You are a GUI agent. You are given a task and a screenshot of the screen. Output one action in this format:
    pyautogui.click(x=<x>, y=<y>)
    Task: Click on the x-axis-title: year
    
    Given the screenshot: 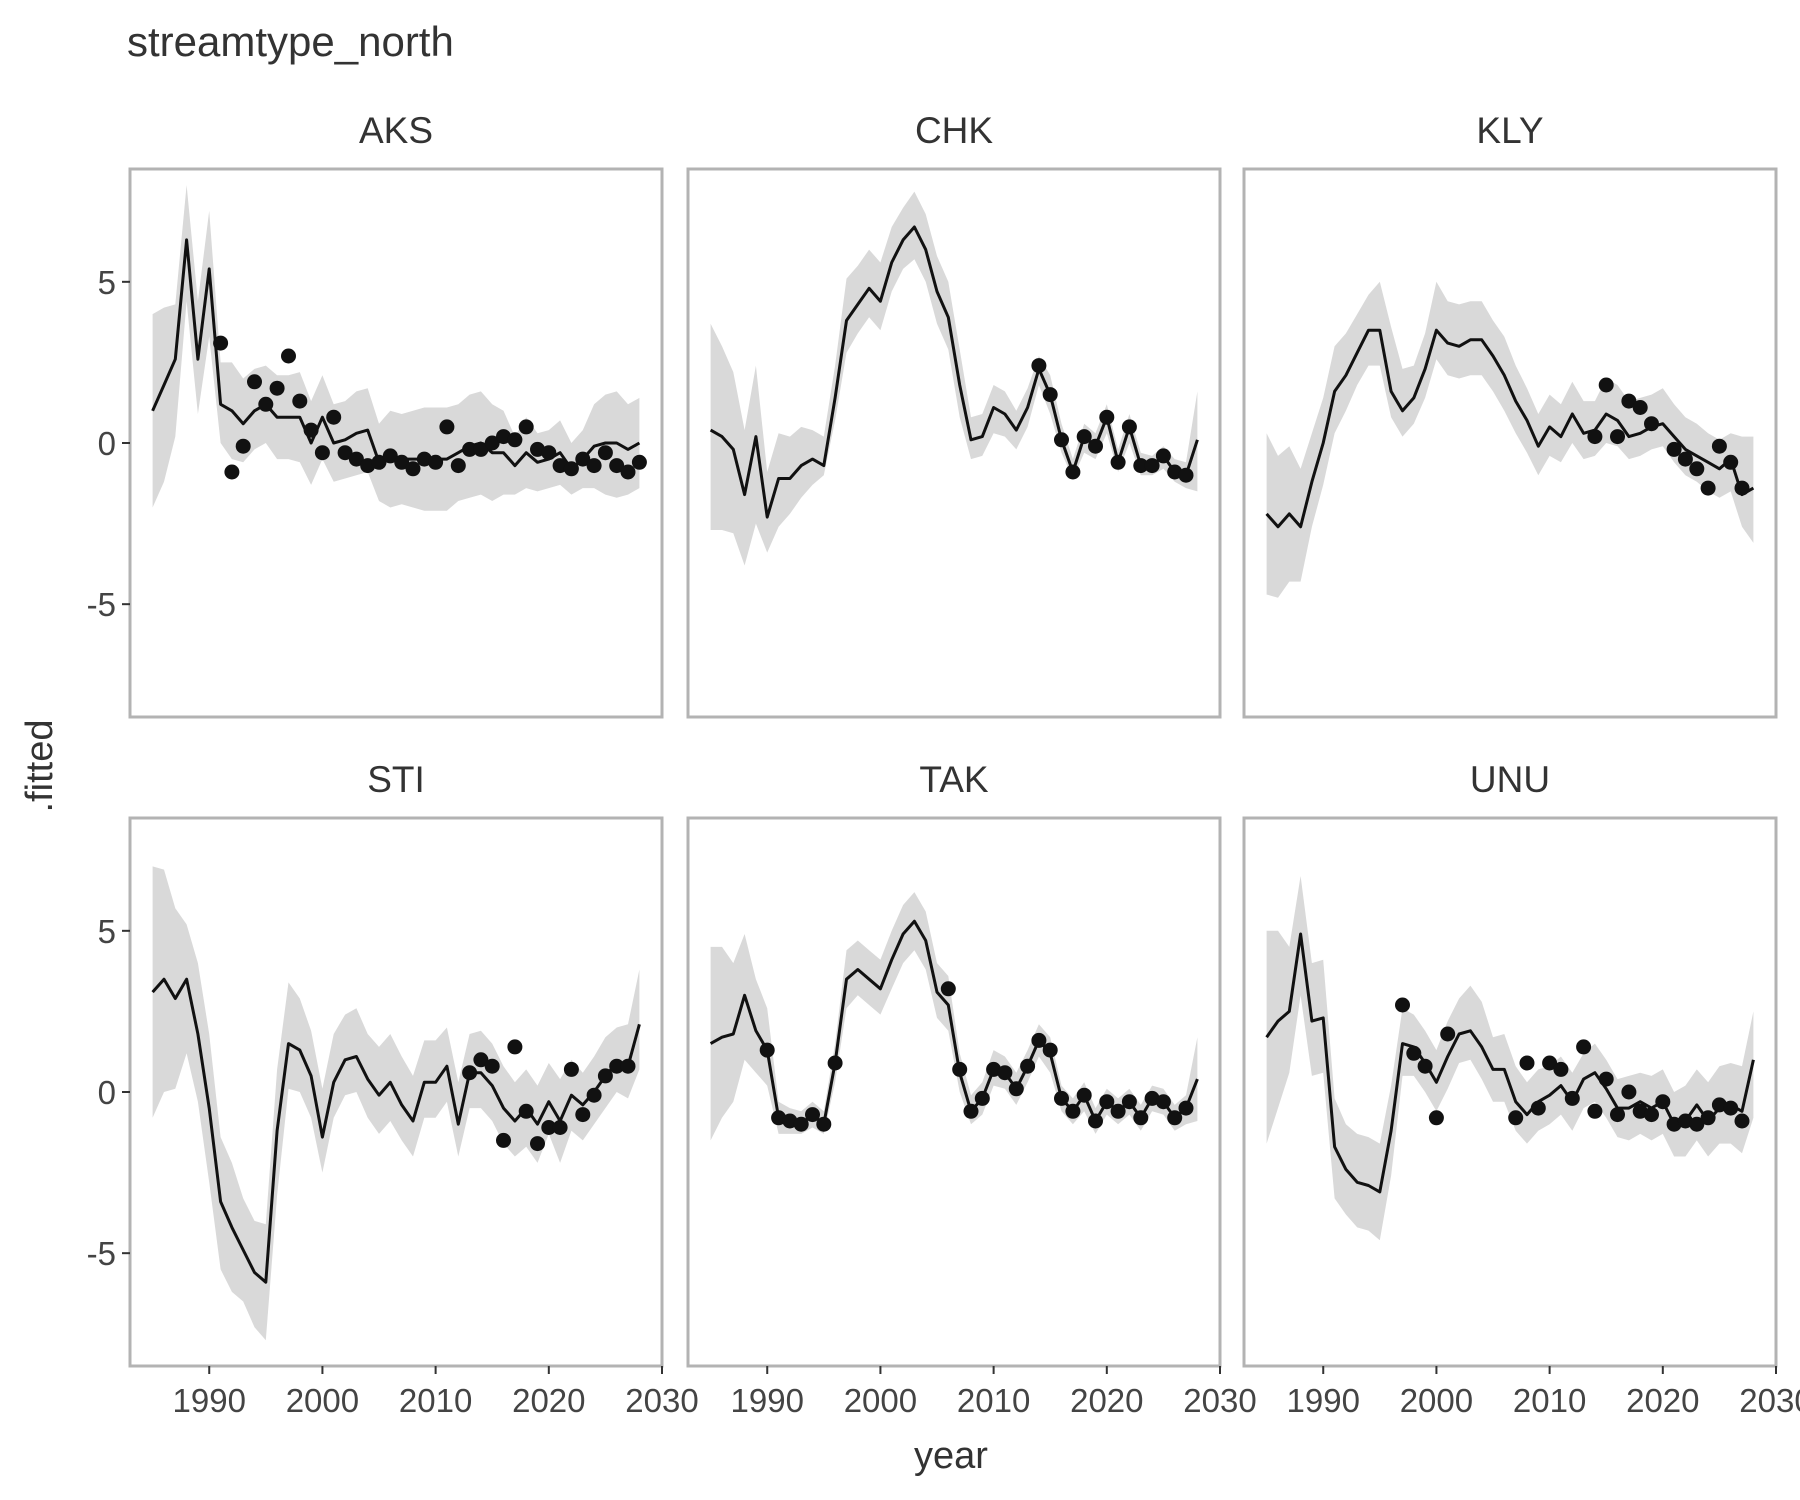 What is the action you would take?
    pyautogui.click(x=951, y=1456)
    